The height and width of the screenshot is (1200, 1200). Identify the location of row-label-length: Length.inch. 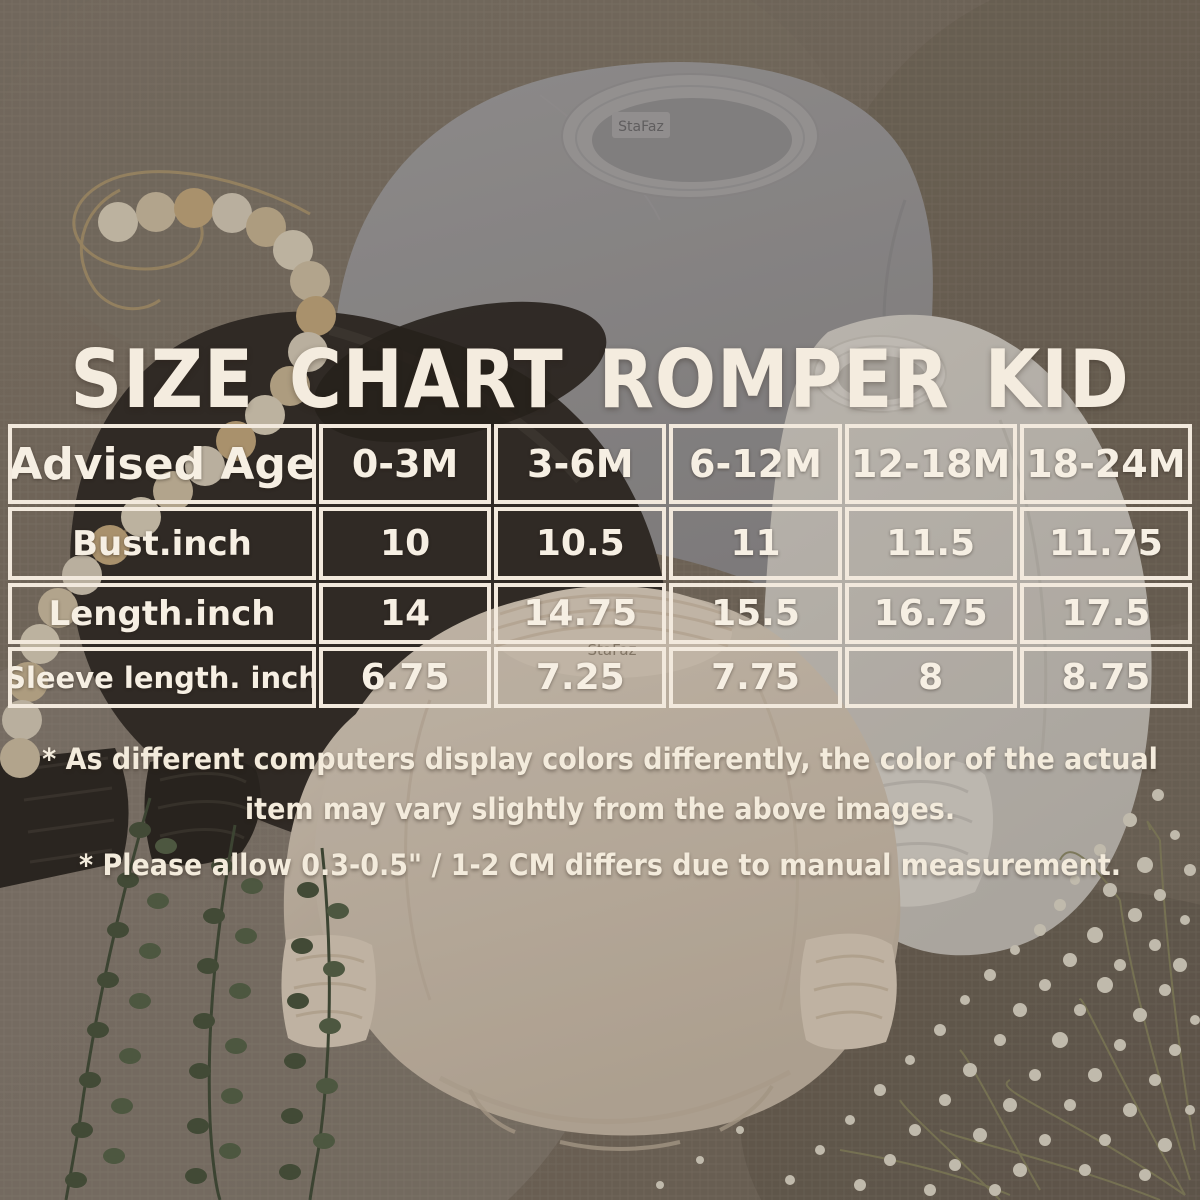
(162, 613).